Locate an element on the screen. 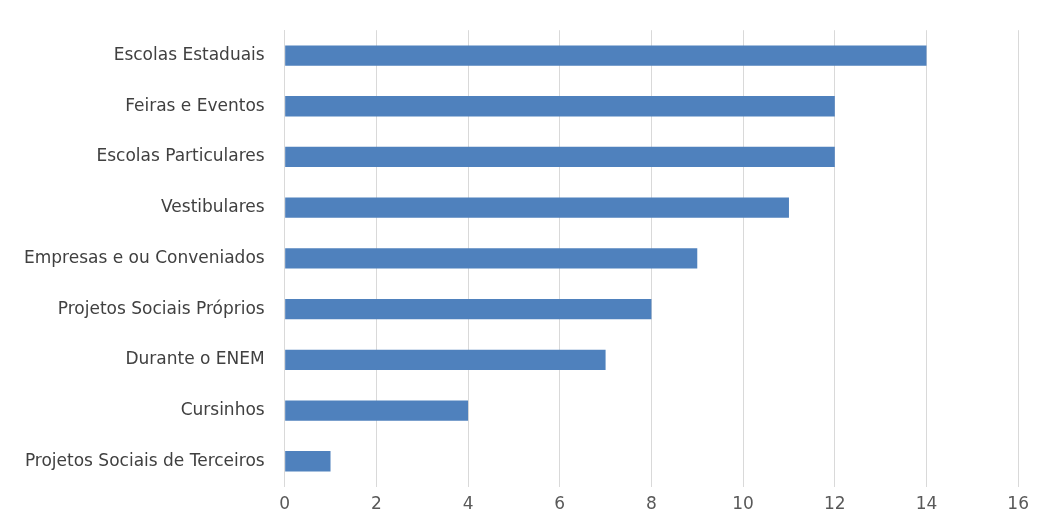  y-tick-label: Escolas Particulares is located at coordinates (180, 155).